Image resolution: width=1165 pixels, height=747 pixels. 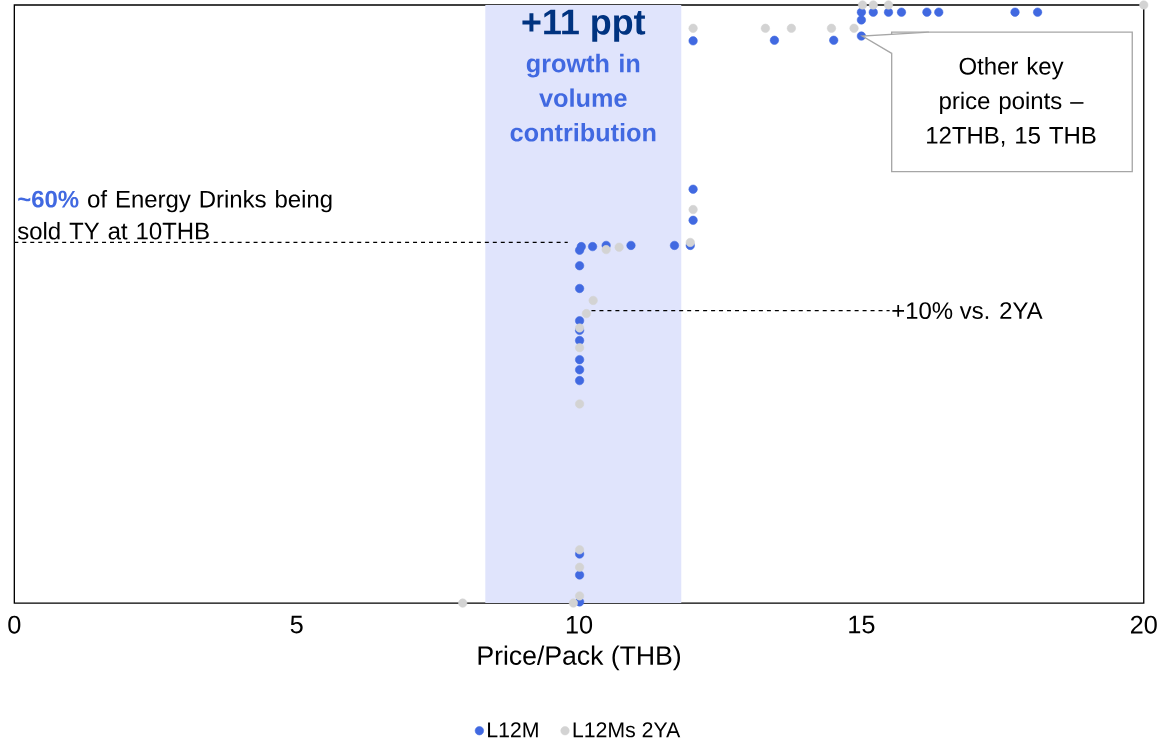 What do you see at coordinates (862, 624) in the screenshot?
I see `x-tick-label: 15` at bounding box center [862, 624].